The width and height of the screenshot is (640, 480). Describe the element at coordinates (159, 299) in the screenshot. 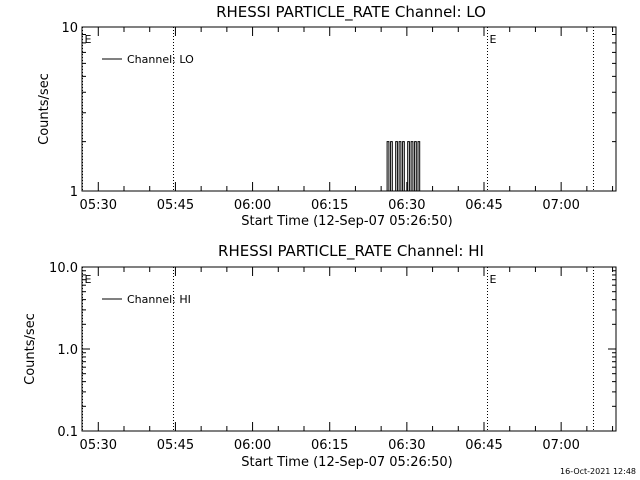

I see `chart2-legend-label: Channel: HI` at that location.